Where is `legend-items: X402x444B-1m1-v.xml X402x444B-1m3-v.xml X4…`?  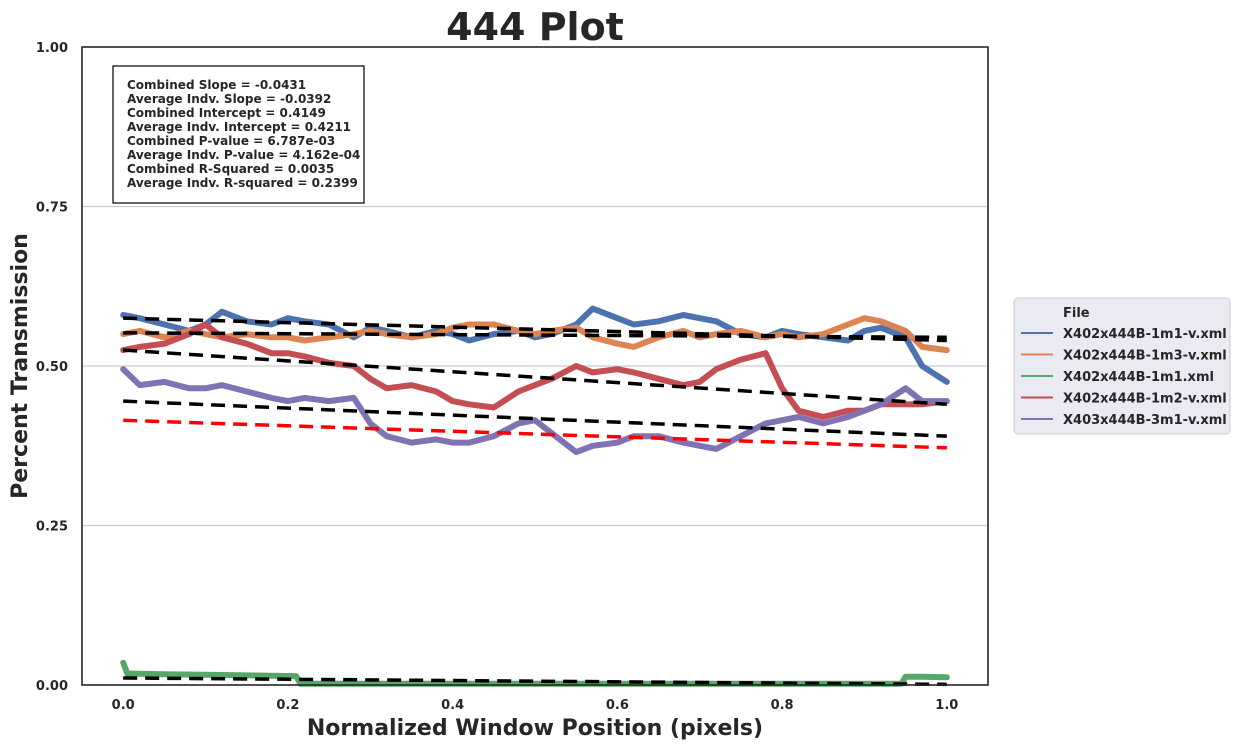 legend-items: X402x444B-1m1-v.xml X402x444B-1m3-v.xml X4… is located at coordinates (1124, 377).